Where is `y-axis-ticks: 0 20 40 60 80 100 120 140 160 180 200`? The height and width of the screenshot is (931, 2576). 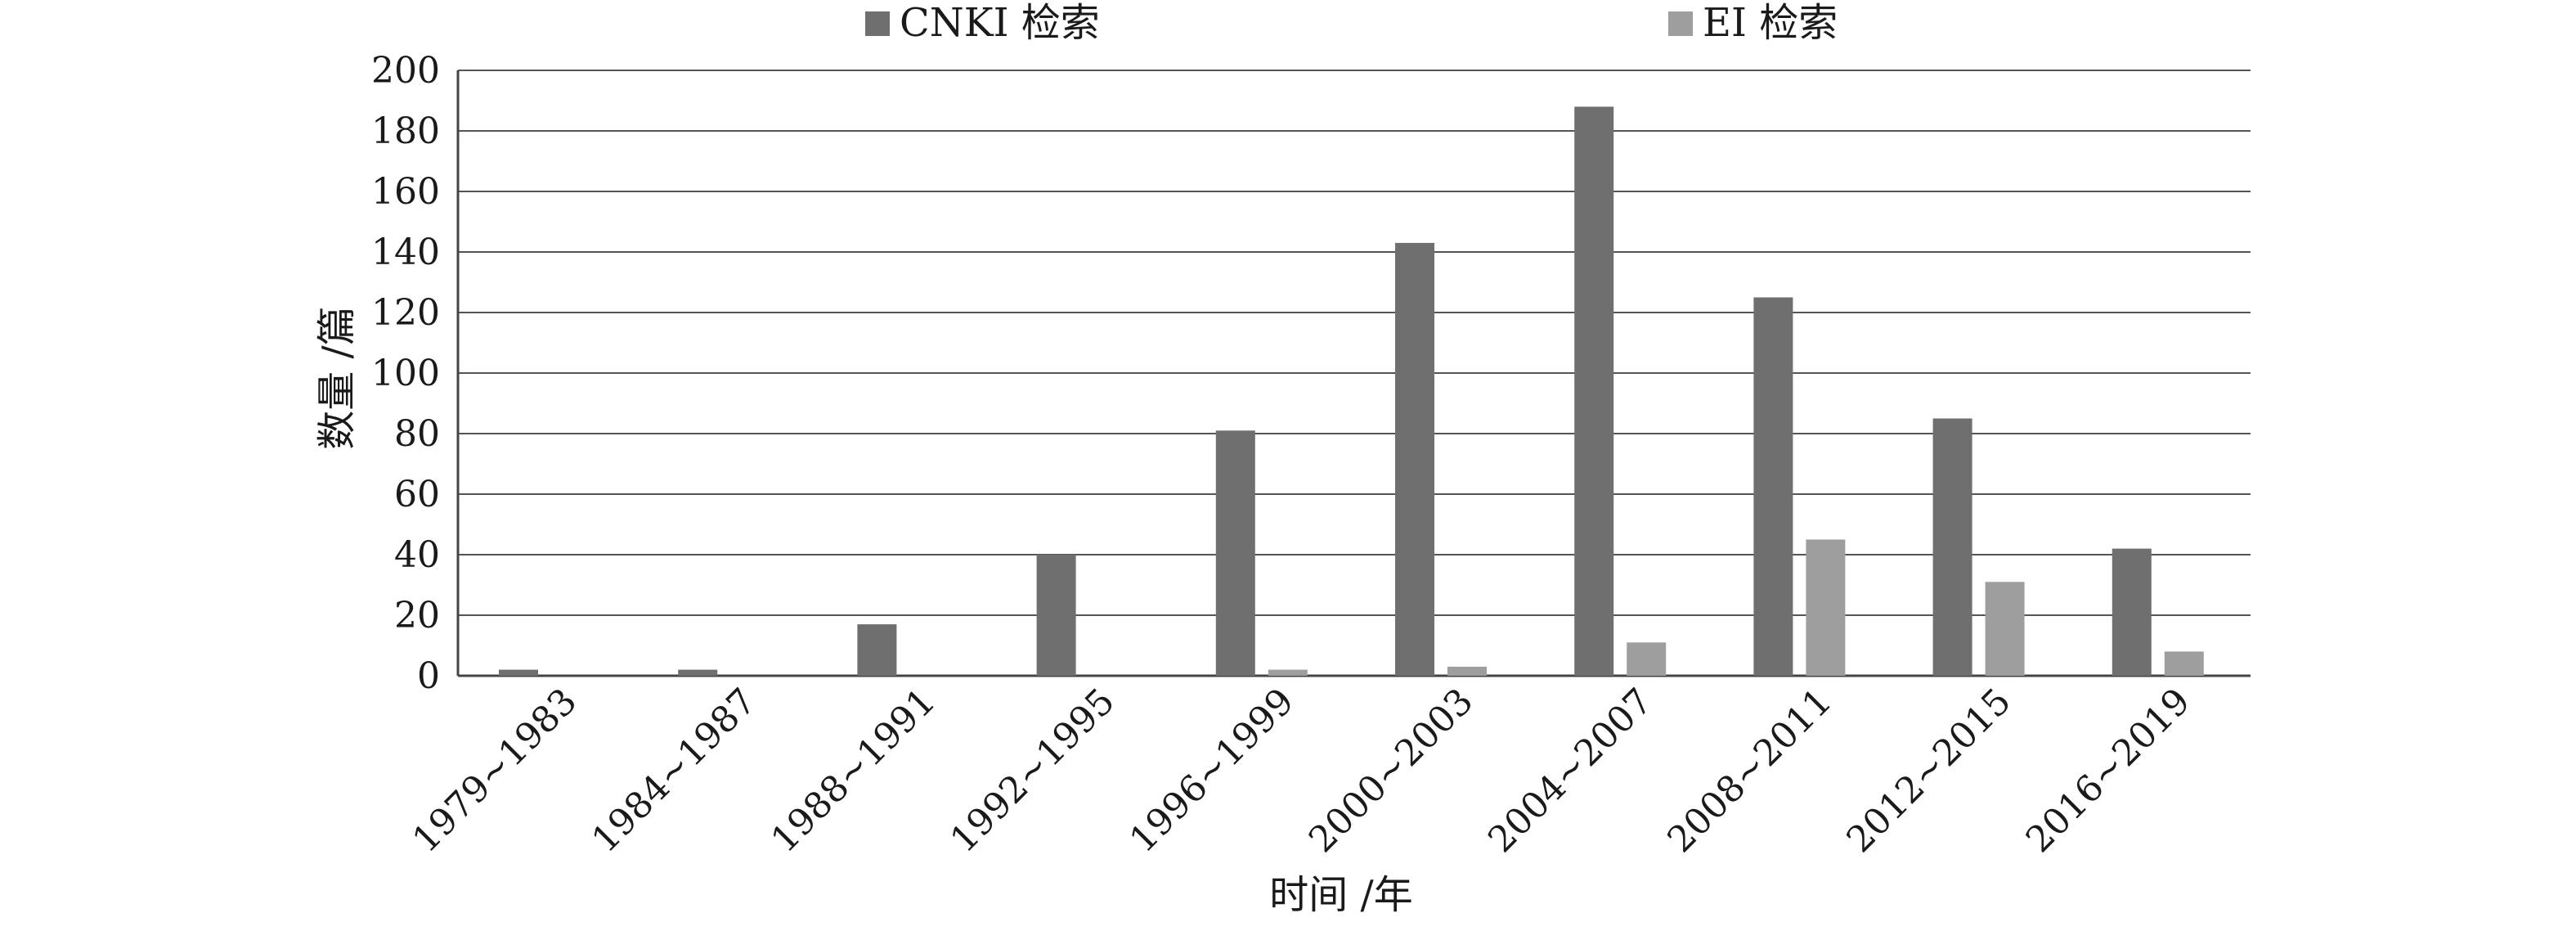 y-axis-ticks: 0 20 40 60 80 100 120 140 160 180 200 is located at coordinates (405, 374).